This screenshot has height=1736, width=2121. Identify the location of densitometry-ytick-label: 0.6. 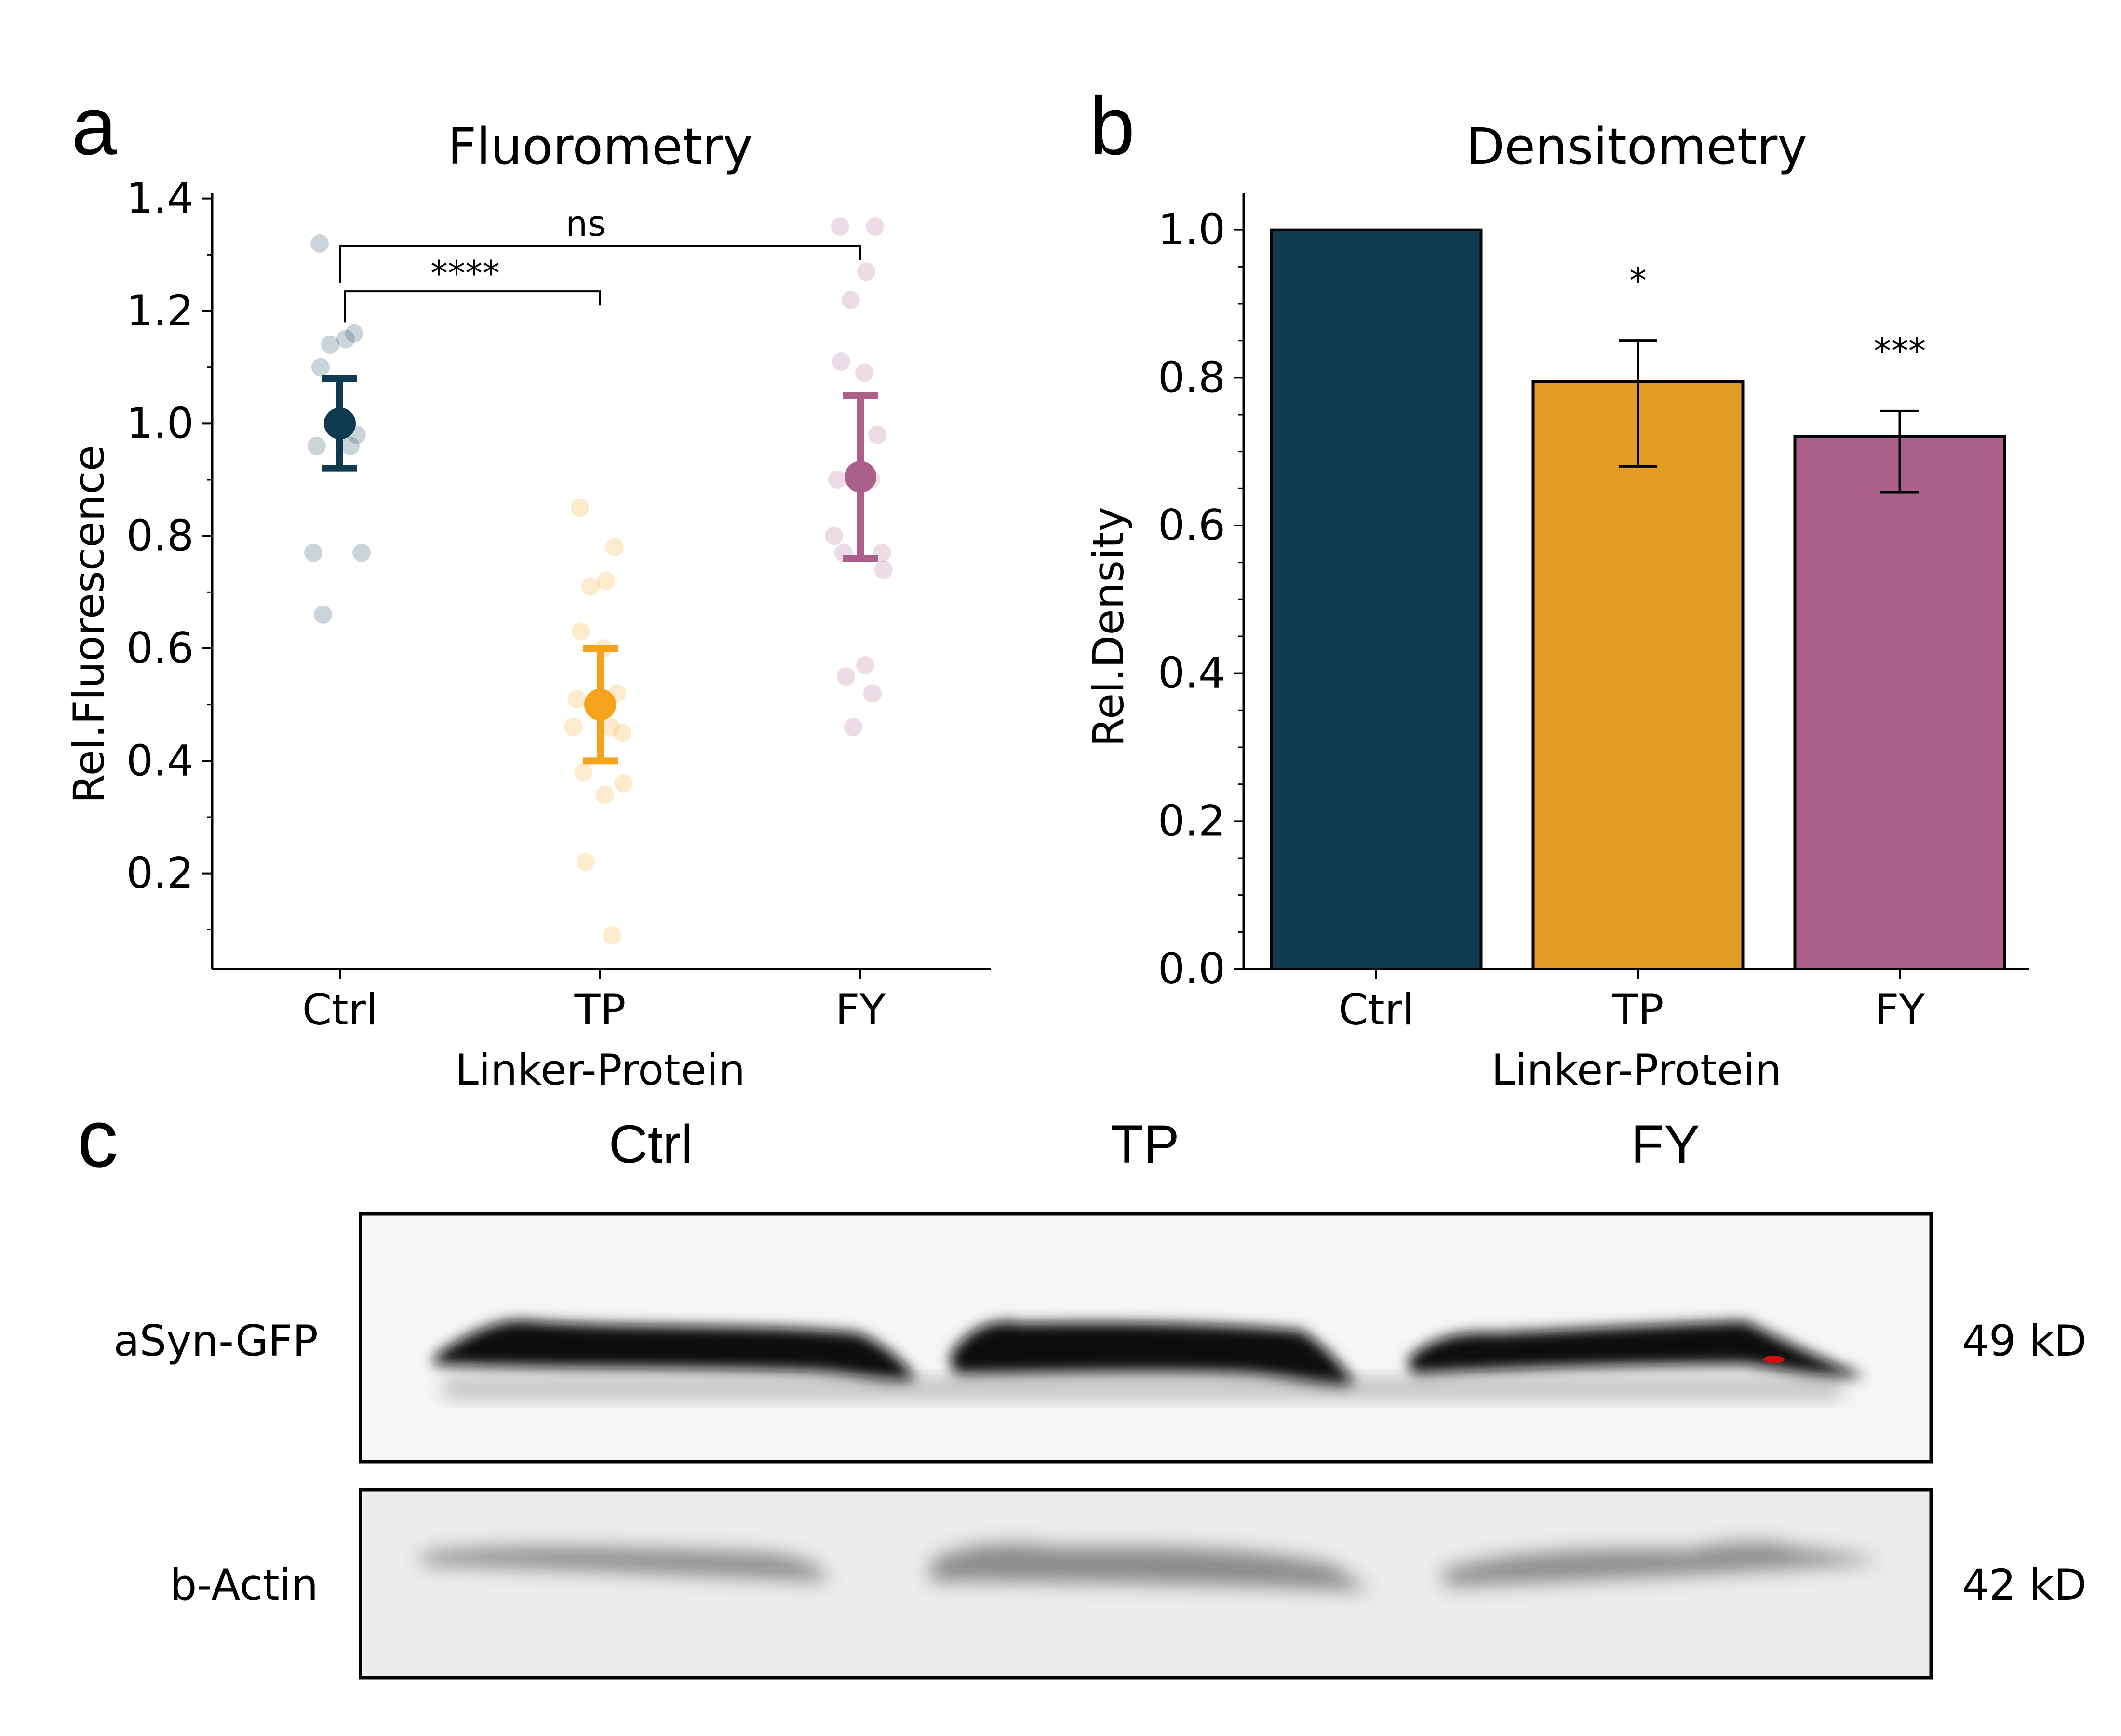
(1191, 525).